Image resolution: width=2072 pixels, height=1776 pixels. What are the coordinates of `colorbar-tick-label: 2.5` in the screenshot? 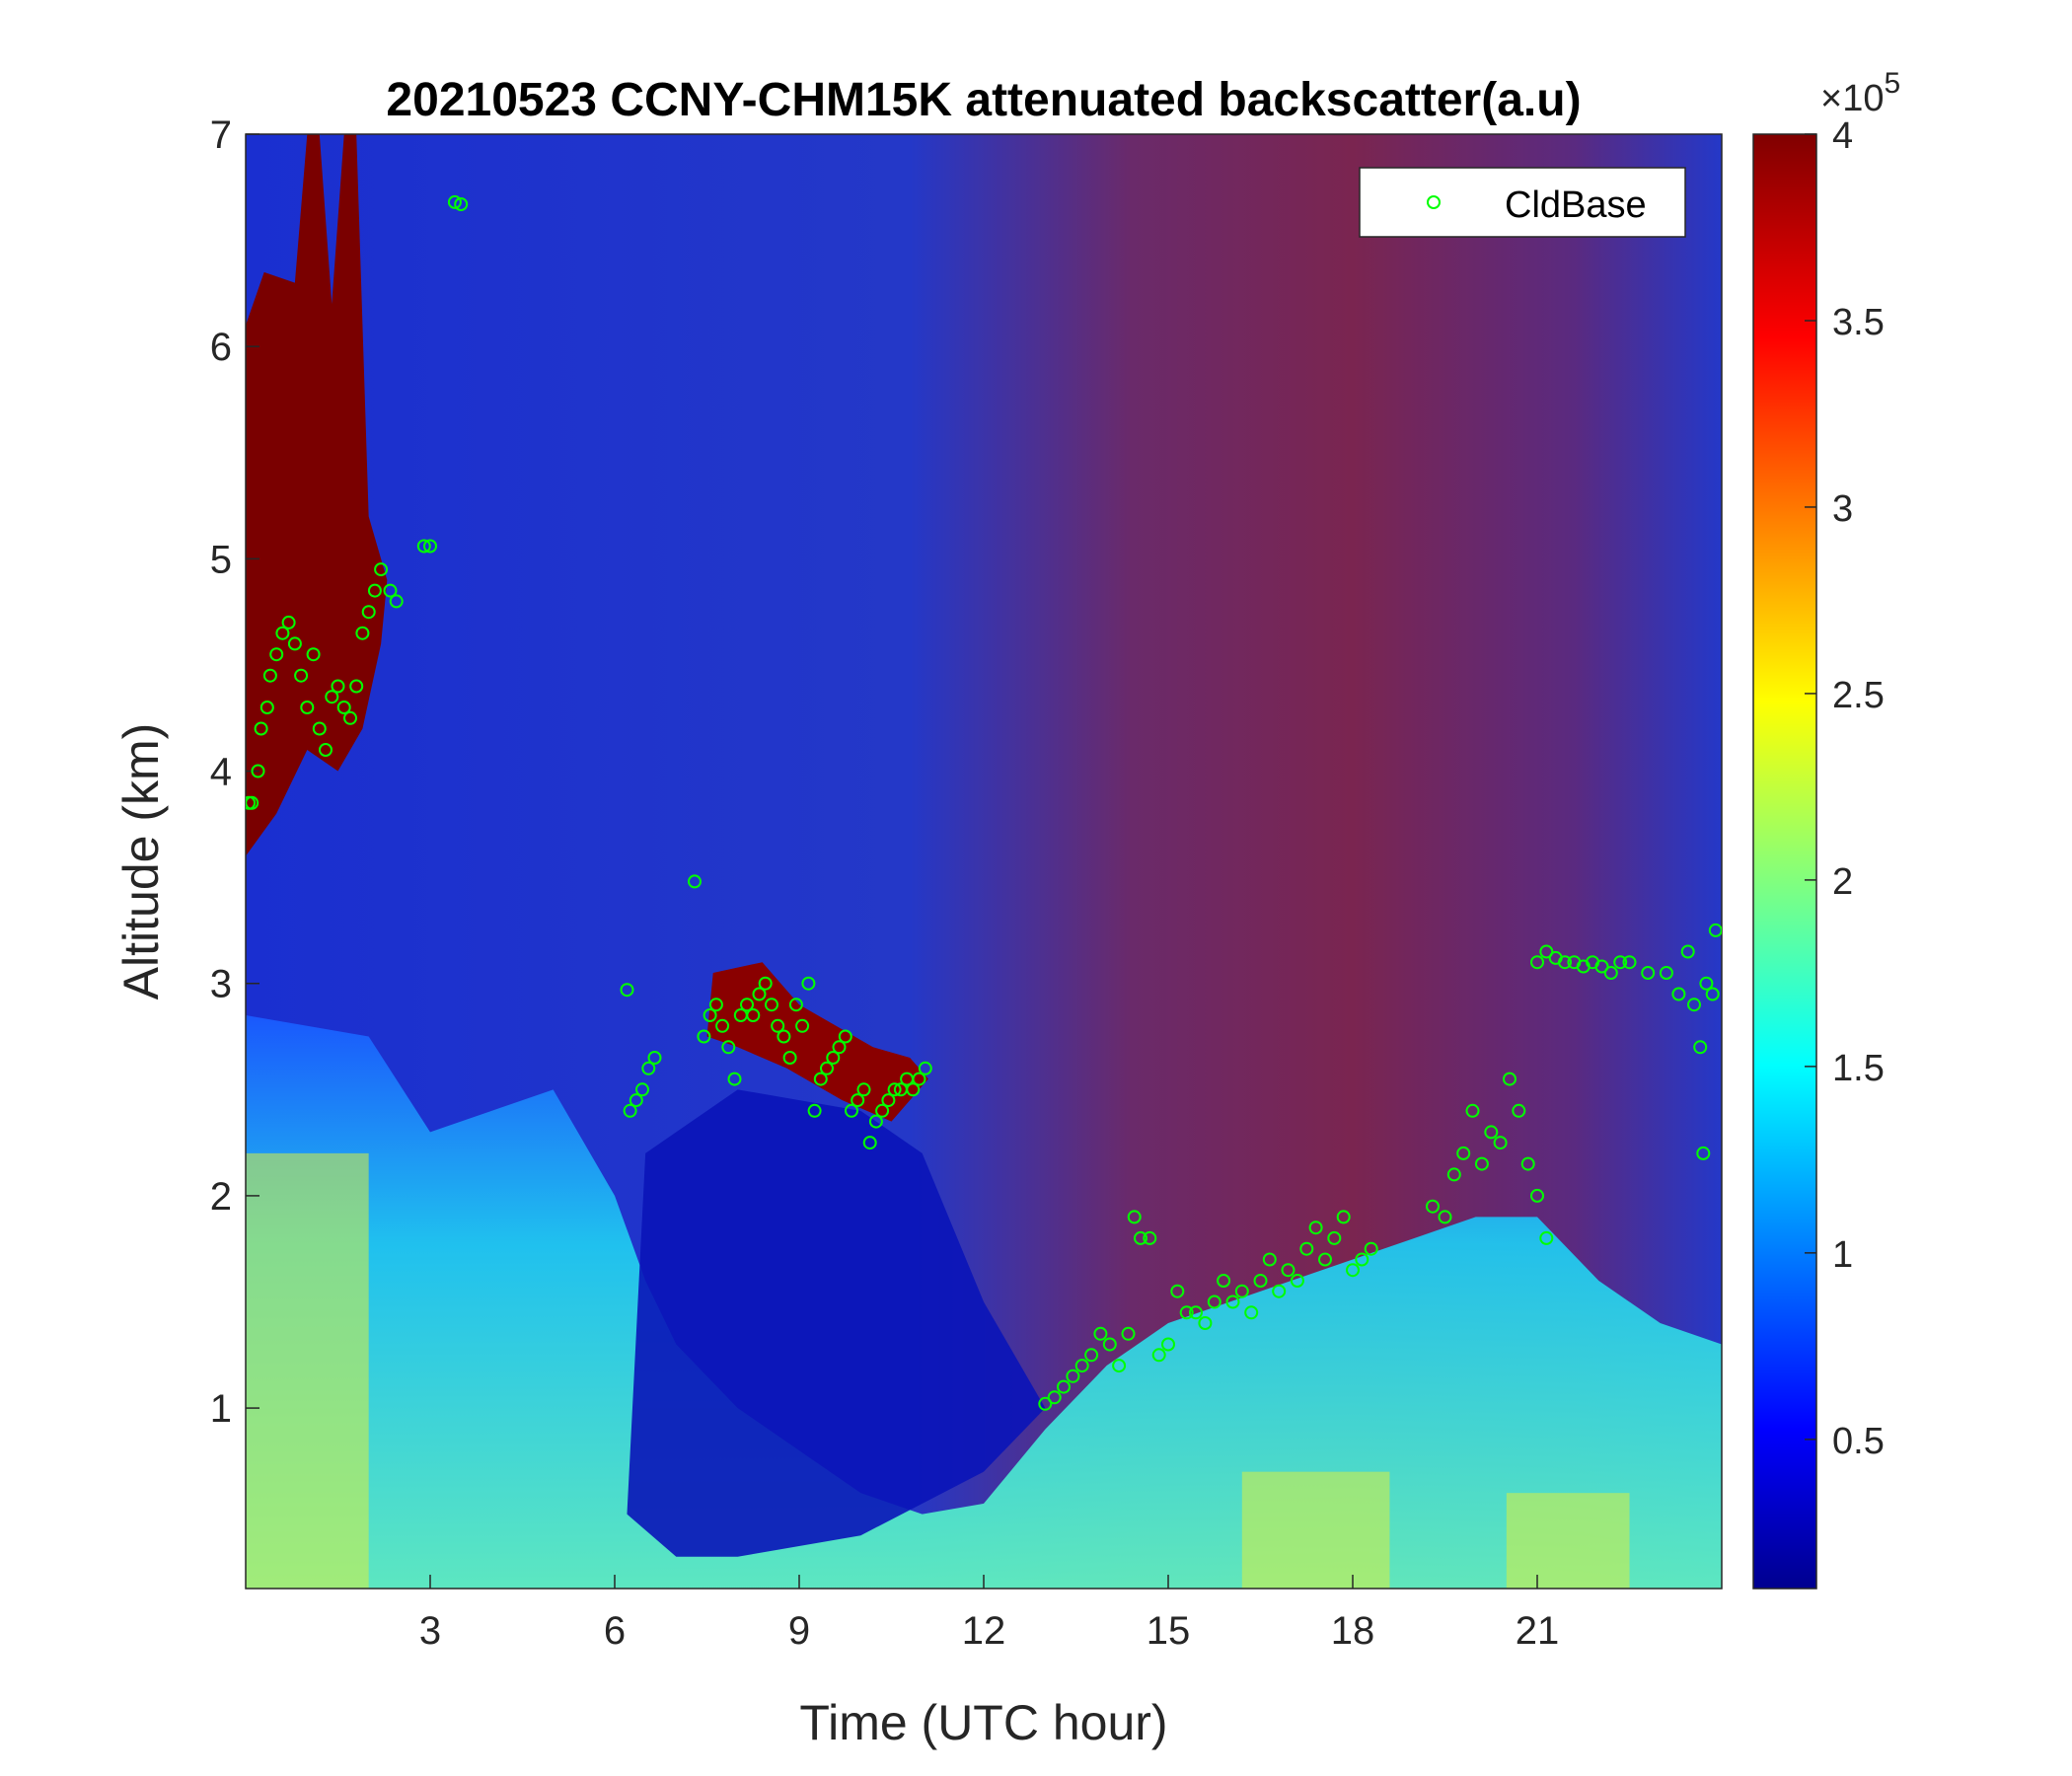 It's located at (1859, 696).